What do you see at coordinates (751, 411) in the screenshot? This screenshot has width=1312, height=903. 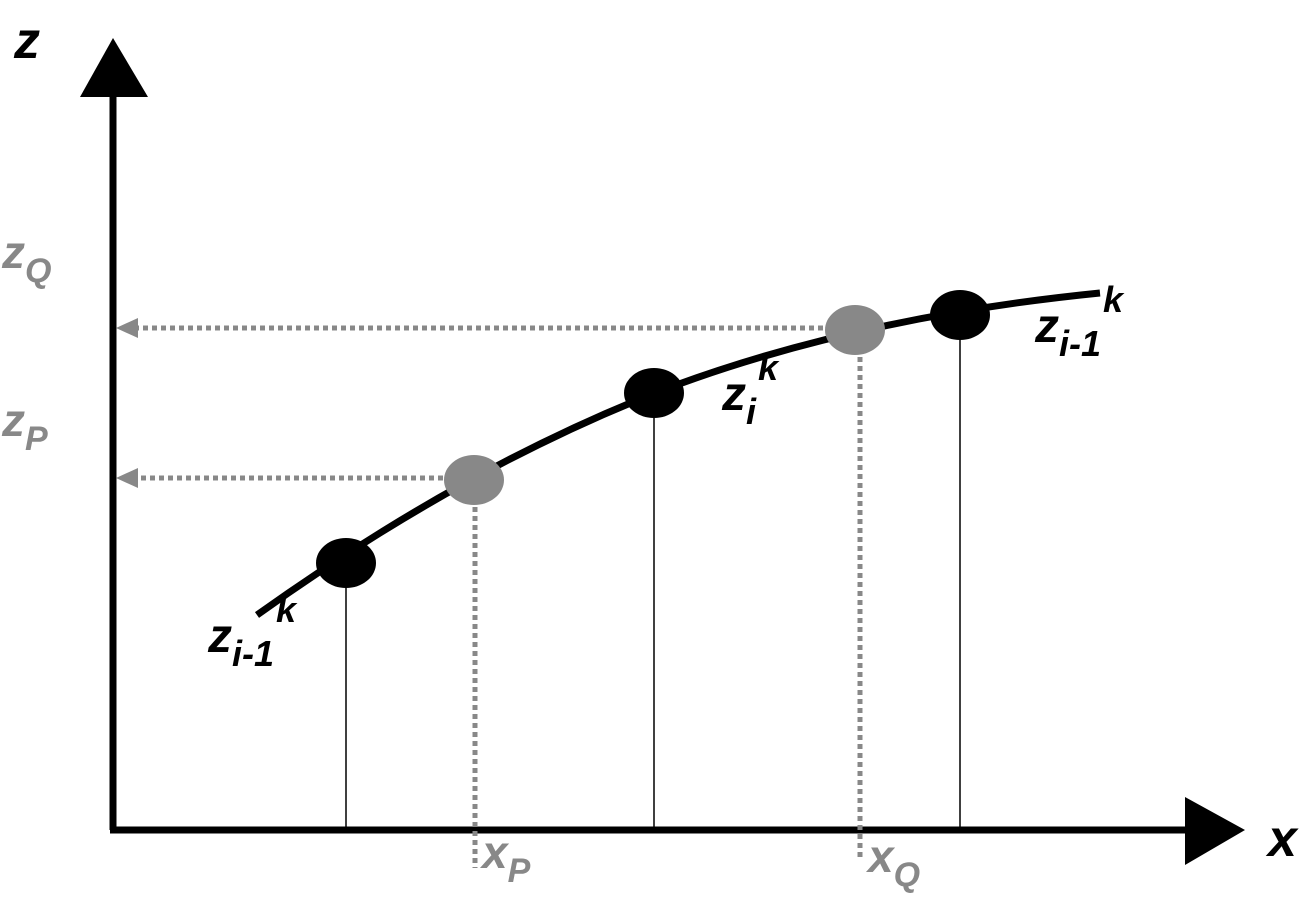 I see `label-sub: i` at bounding box center [751, 411].